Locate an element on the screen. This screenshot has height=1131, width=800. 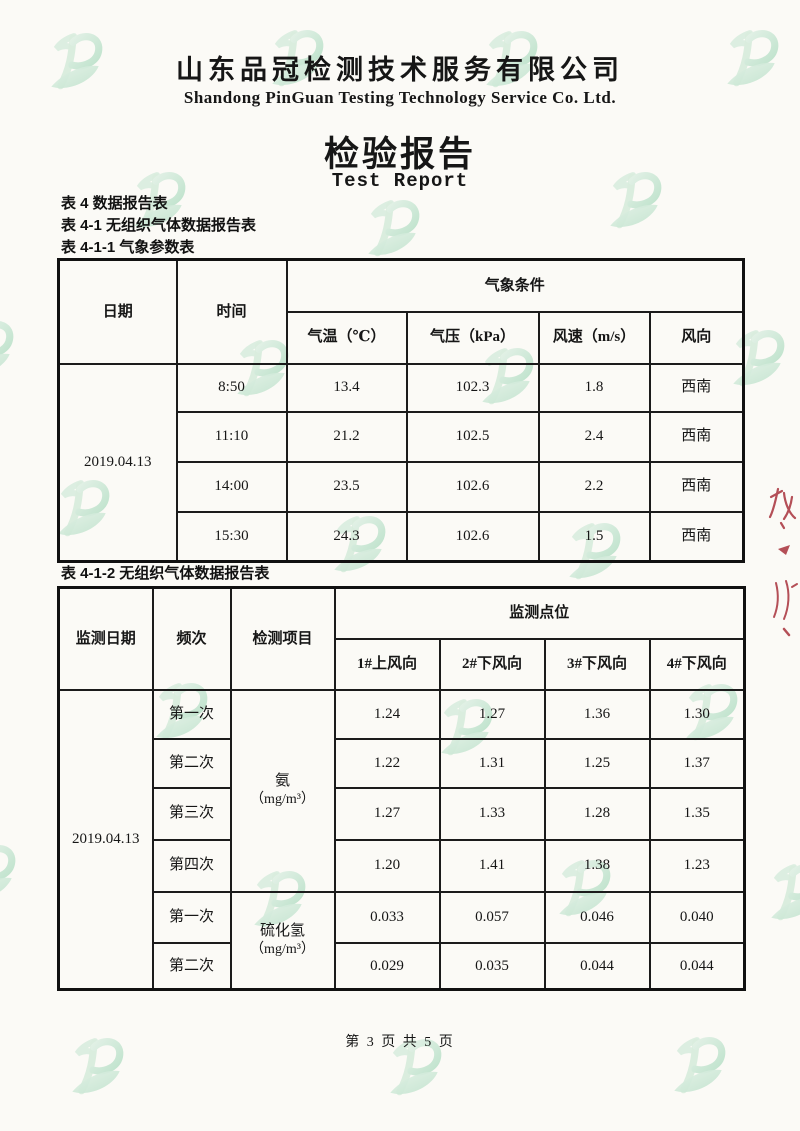
gas-col-p3: 3#下风向 is located at coordinates (597, 664).